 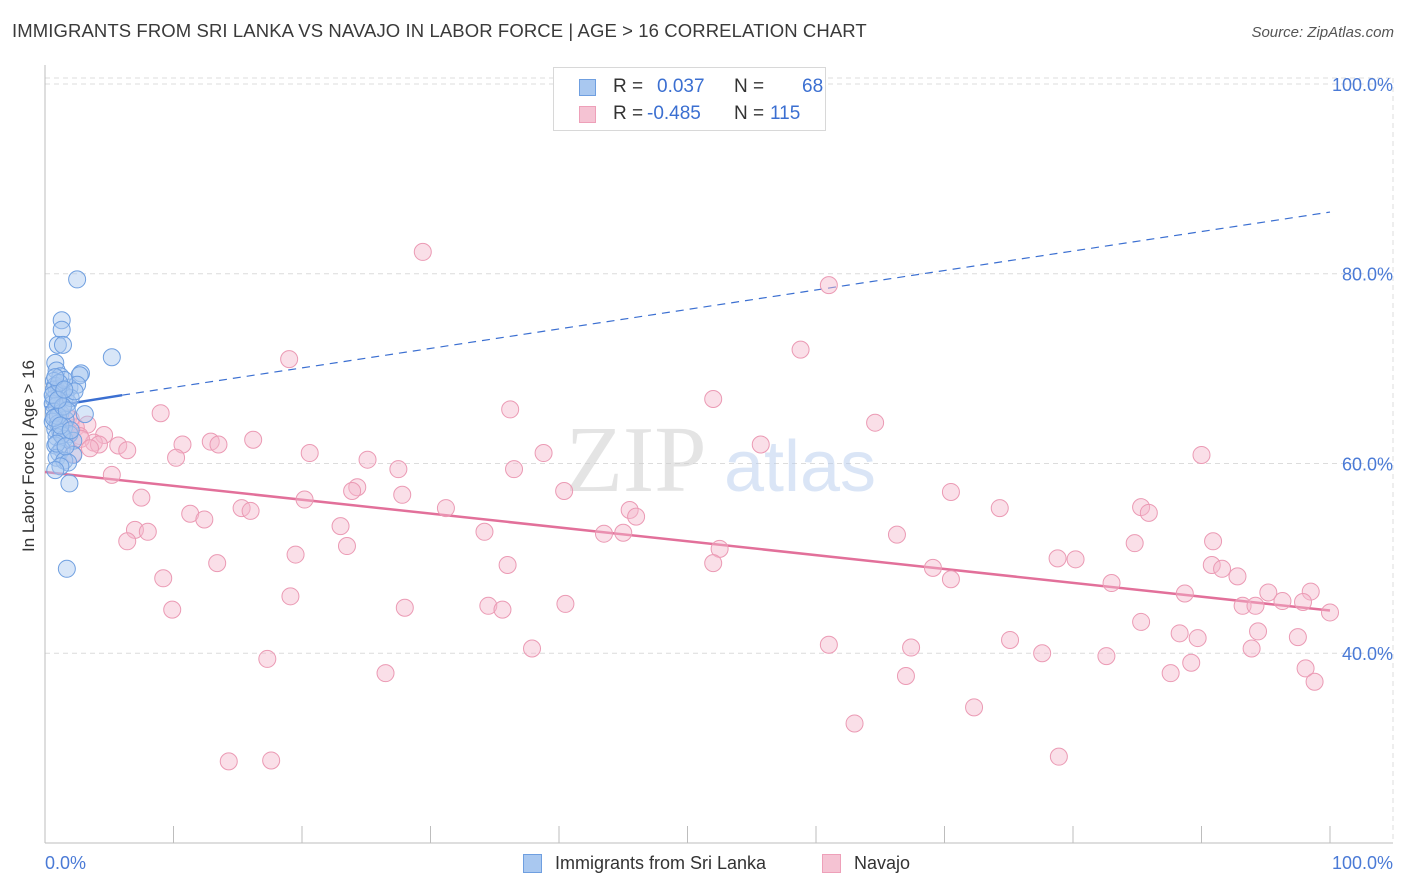 I want to click on legend-row-sri-lanka: R = 0.037 N = 68, so click(x=689, y=87).